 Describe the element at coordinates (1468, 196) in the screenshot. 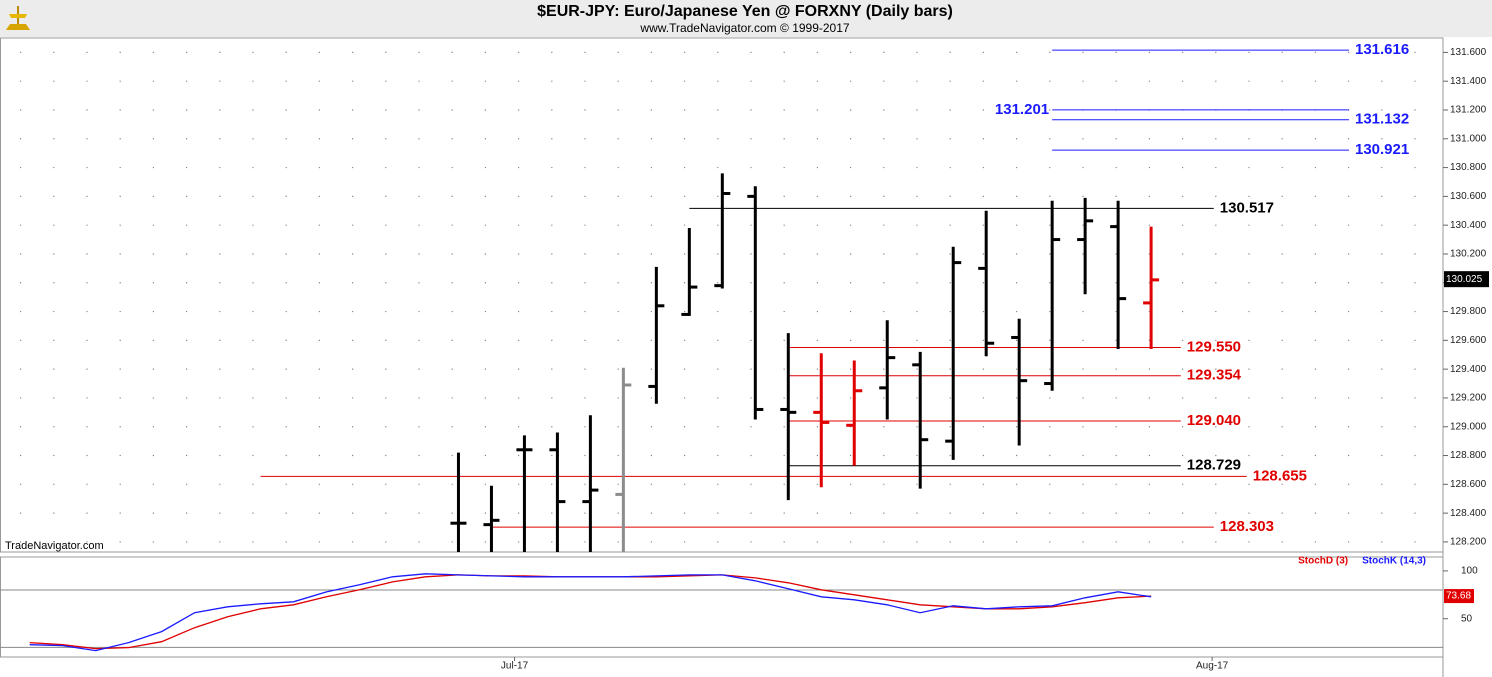

I see `y-tick-label: 130.600` at that location.